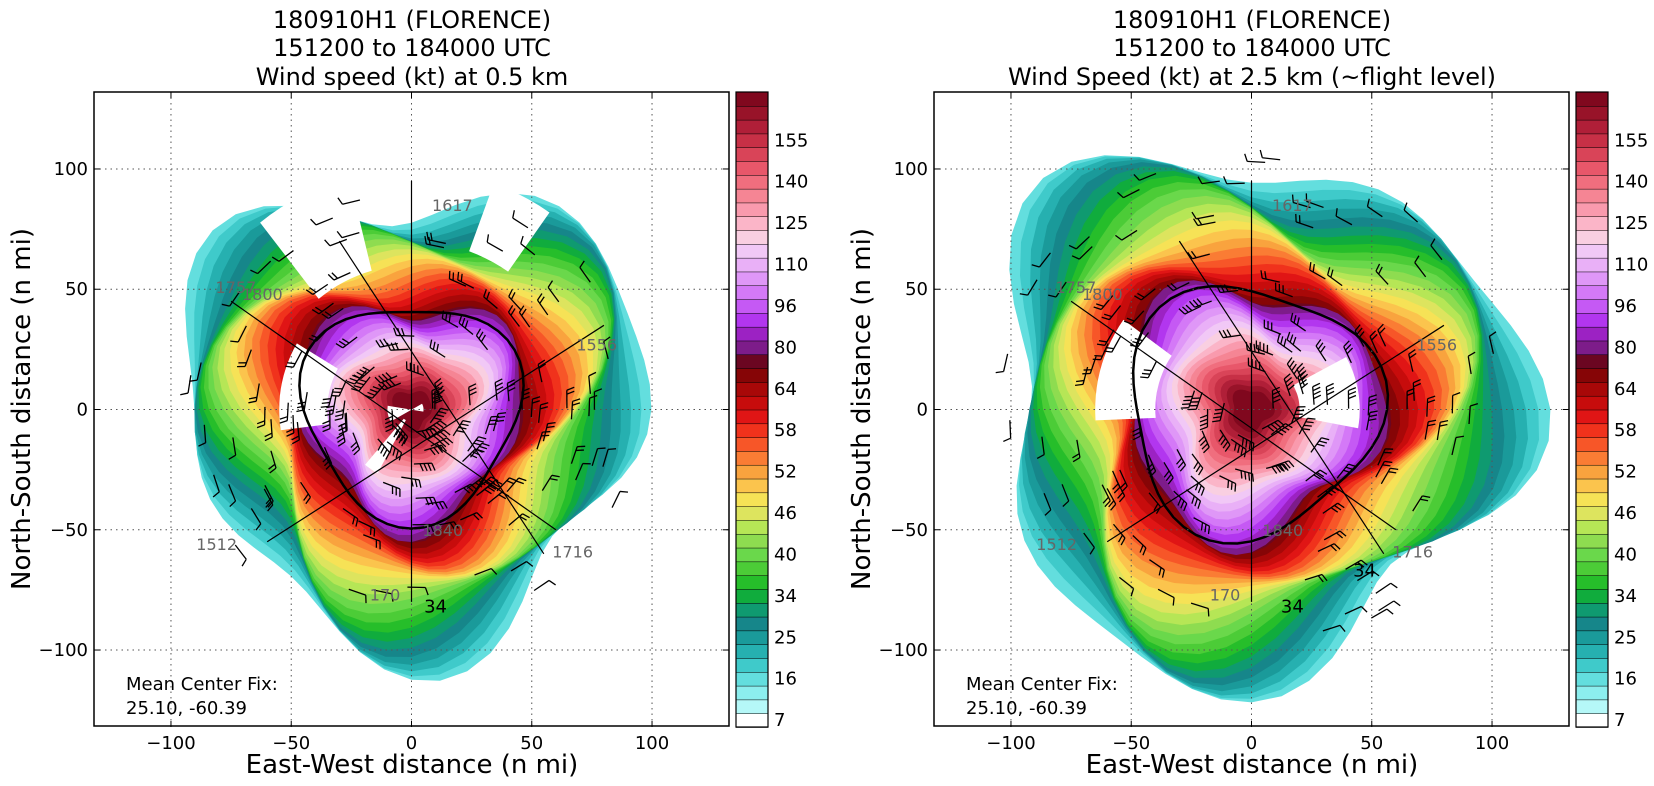 Image resolution: width=1654 pixels, height=786 pixels. I want to click on colorbar-tick-label: 40, so click(785, 554).